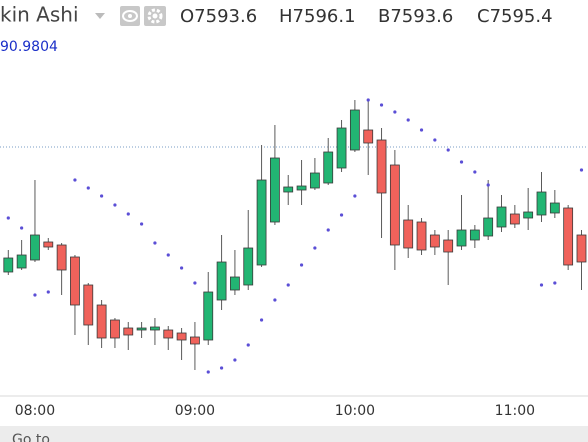 The image size is (588, 442). Describe the element at coordinates (130, 16) in the screenshot. I see `visibility-icon` at that location.